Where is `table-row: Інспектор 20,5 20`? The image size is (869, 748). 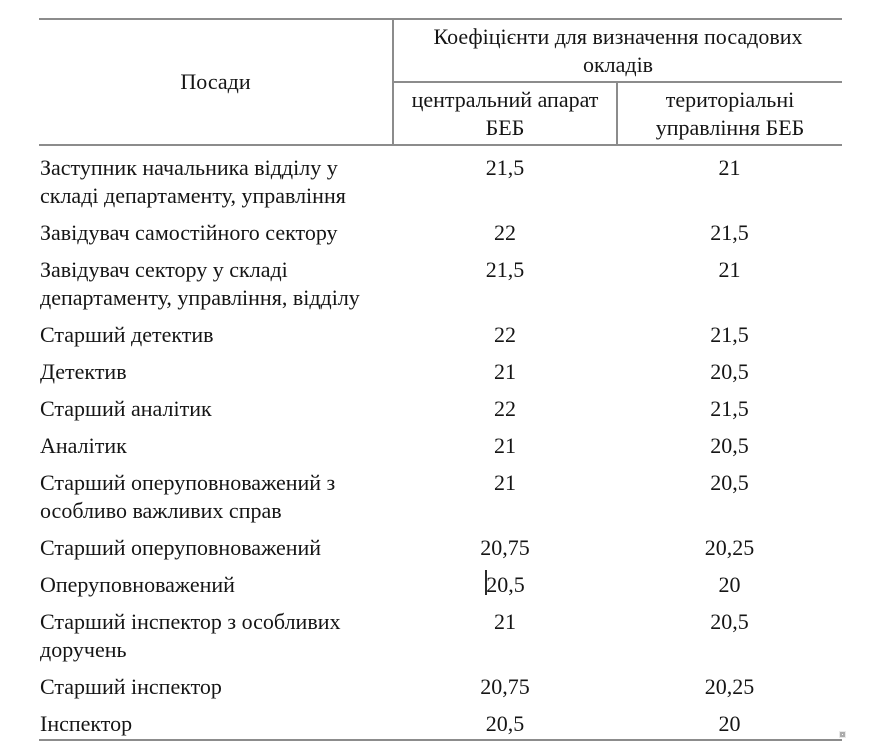
table-row: Інспектор 20,5 20 is located at coordinates (440, 721).